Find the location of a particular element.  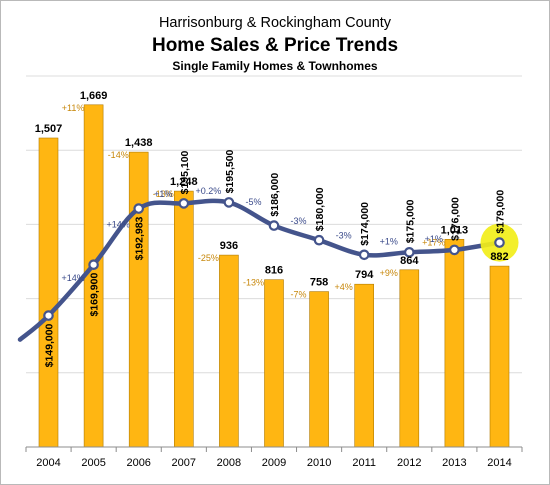

price-marker-2009 is located at coordinates (274, 225).